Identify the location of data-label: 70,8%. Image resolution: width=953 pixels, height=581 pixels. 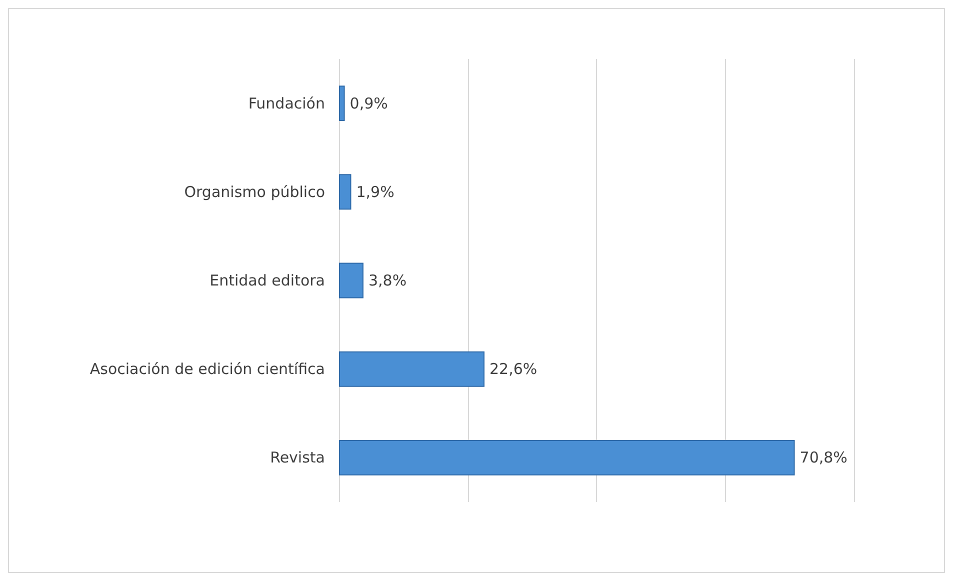
(824, 457).